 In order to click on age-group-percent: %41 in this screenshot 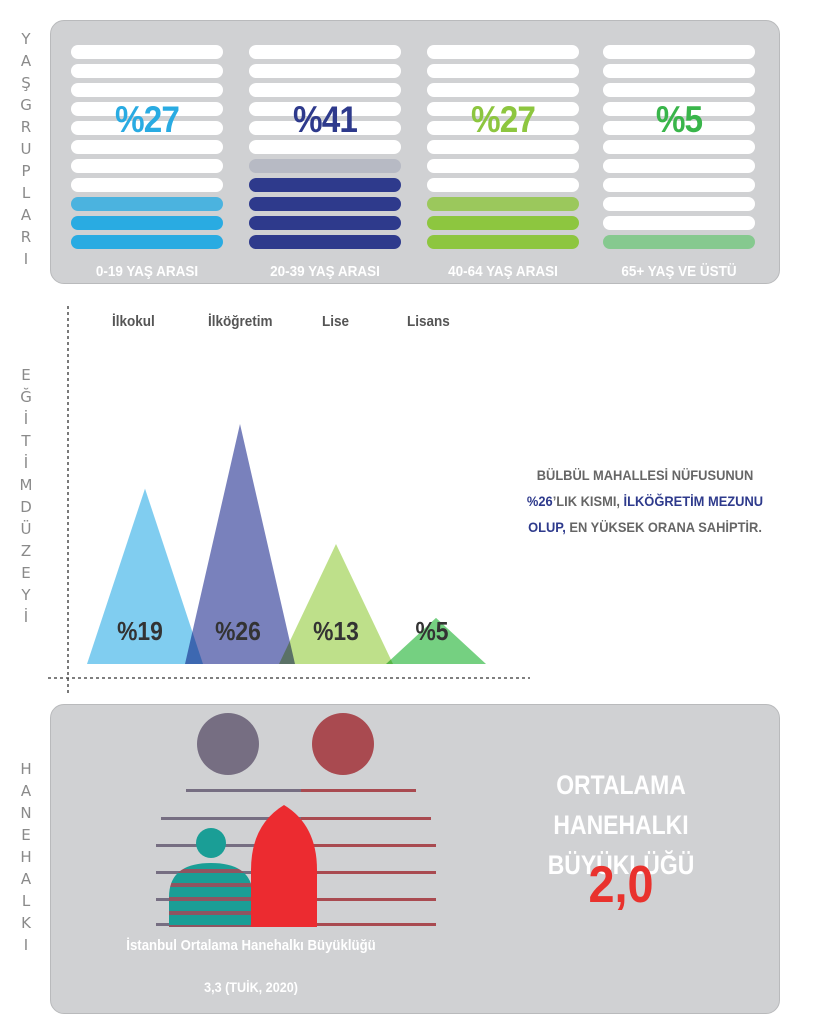, I will do `click(325, 119)`.